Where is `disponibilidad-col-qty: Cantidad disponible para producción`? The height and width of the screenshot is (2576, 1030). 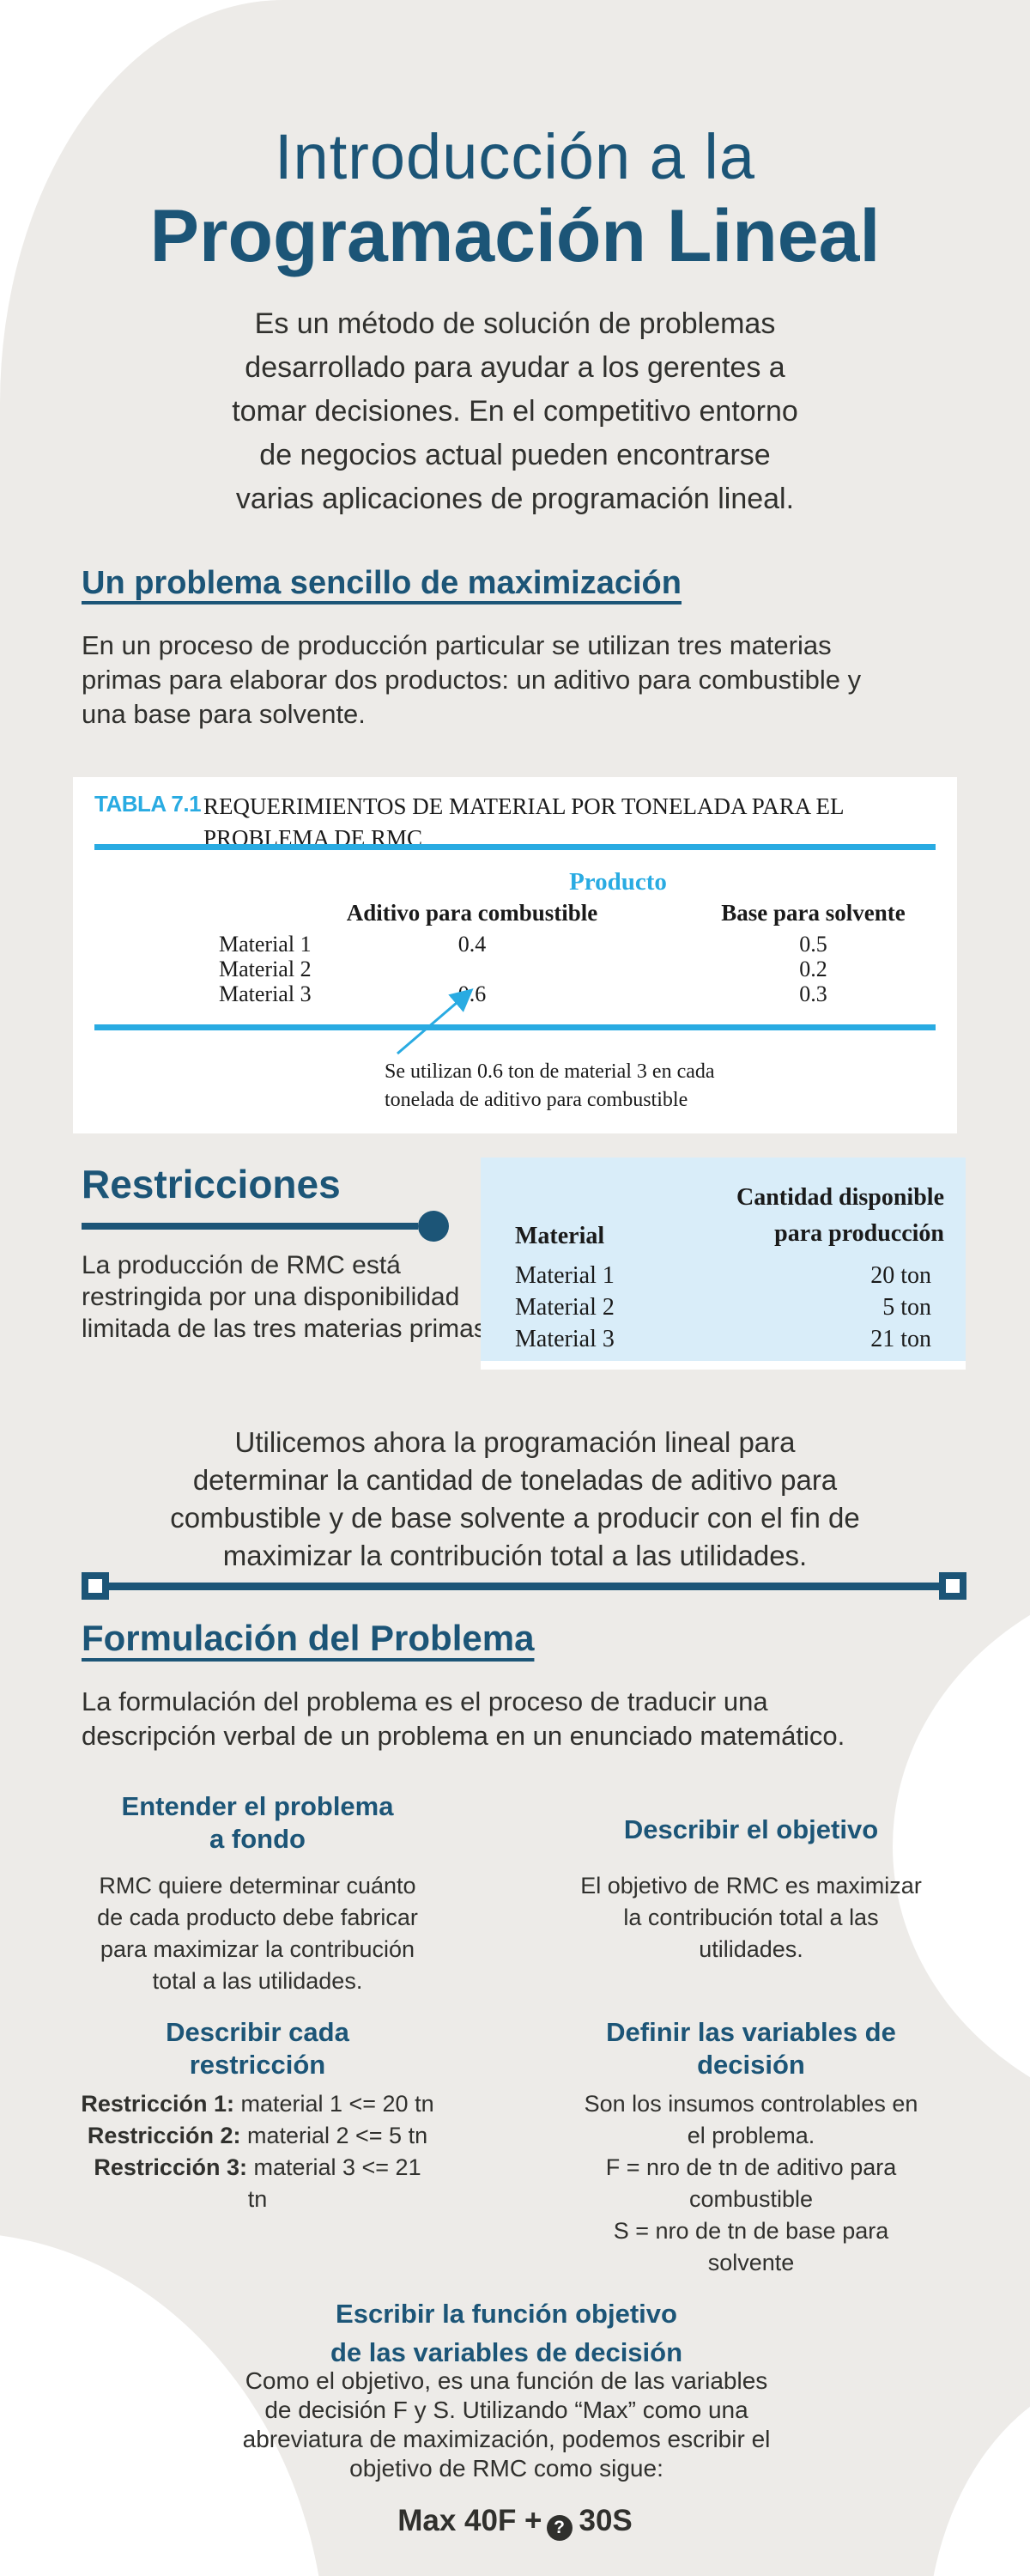 disponibilidad-col-qty: Cantidad disponible para producción is located at coordinates (840, 1216).